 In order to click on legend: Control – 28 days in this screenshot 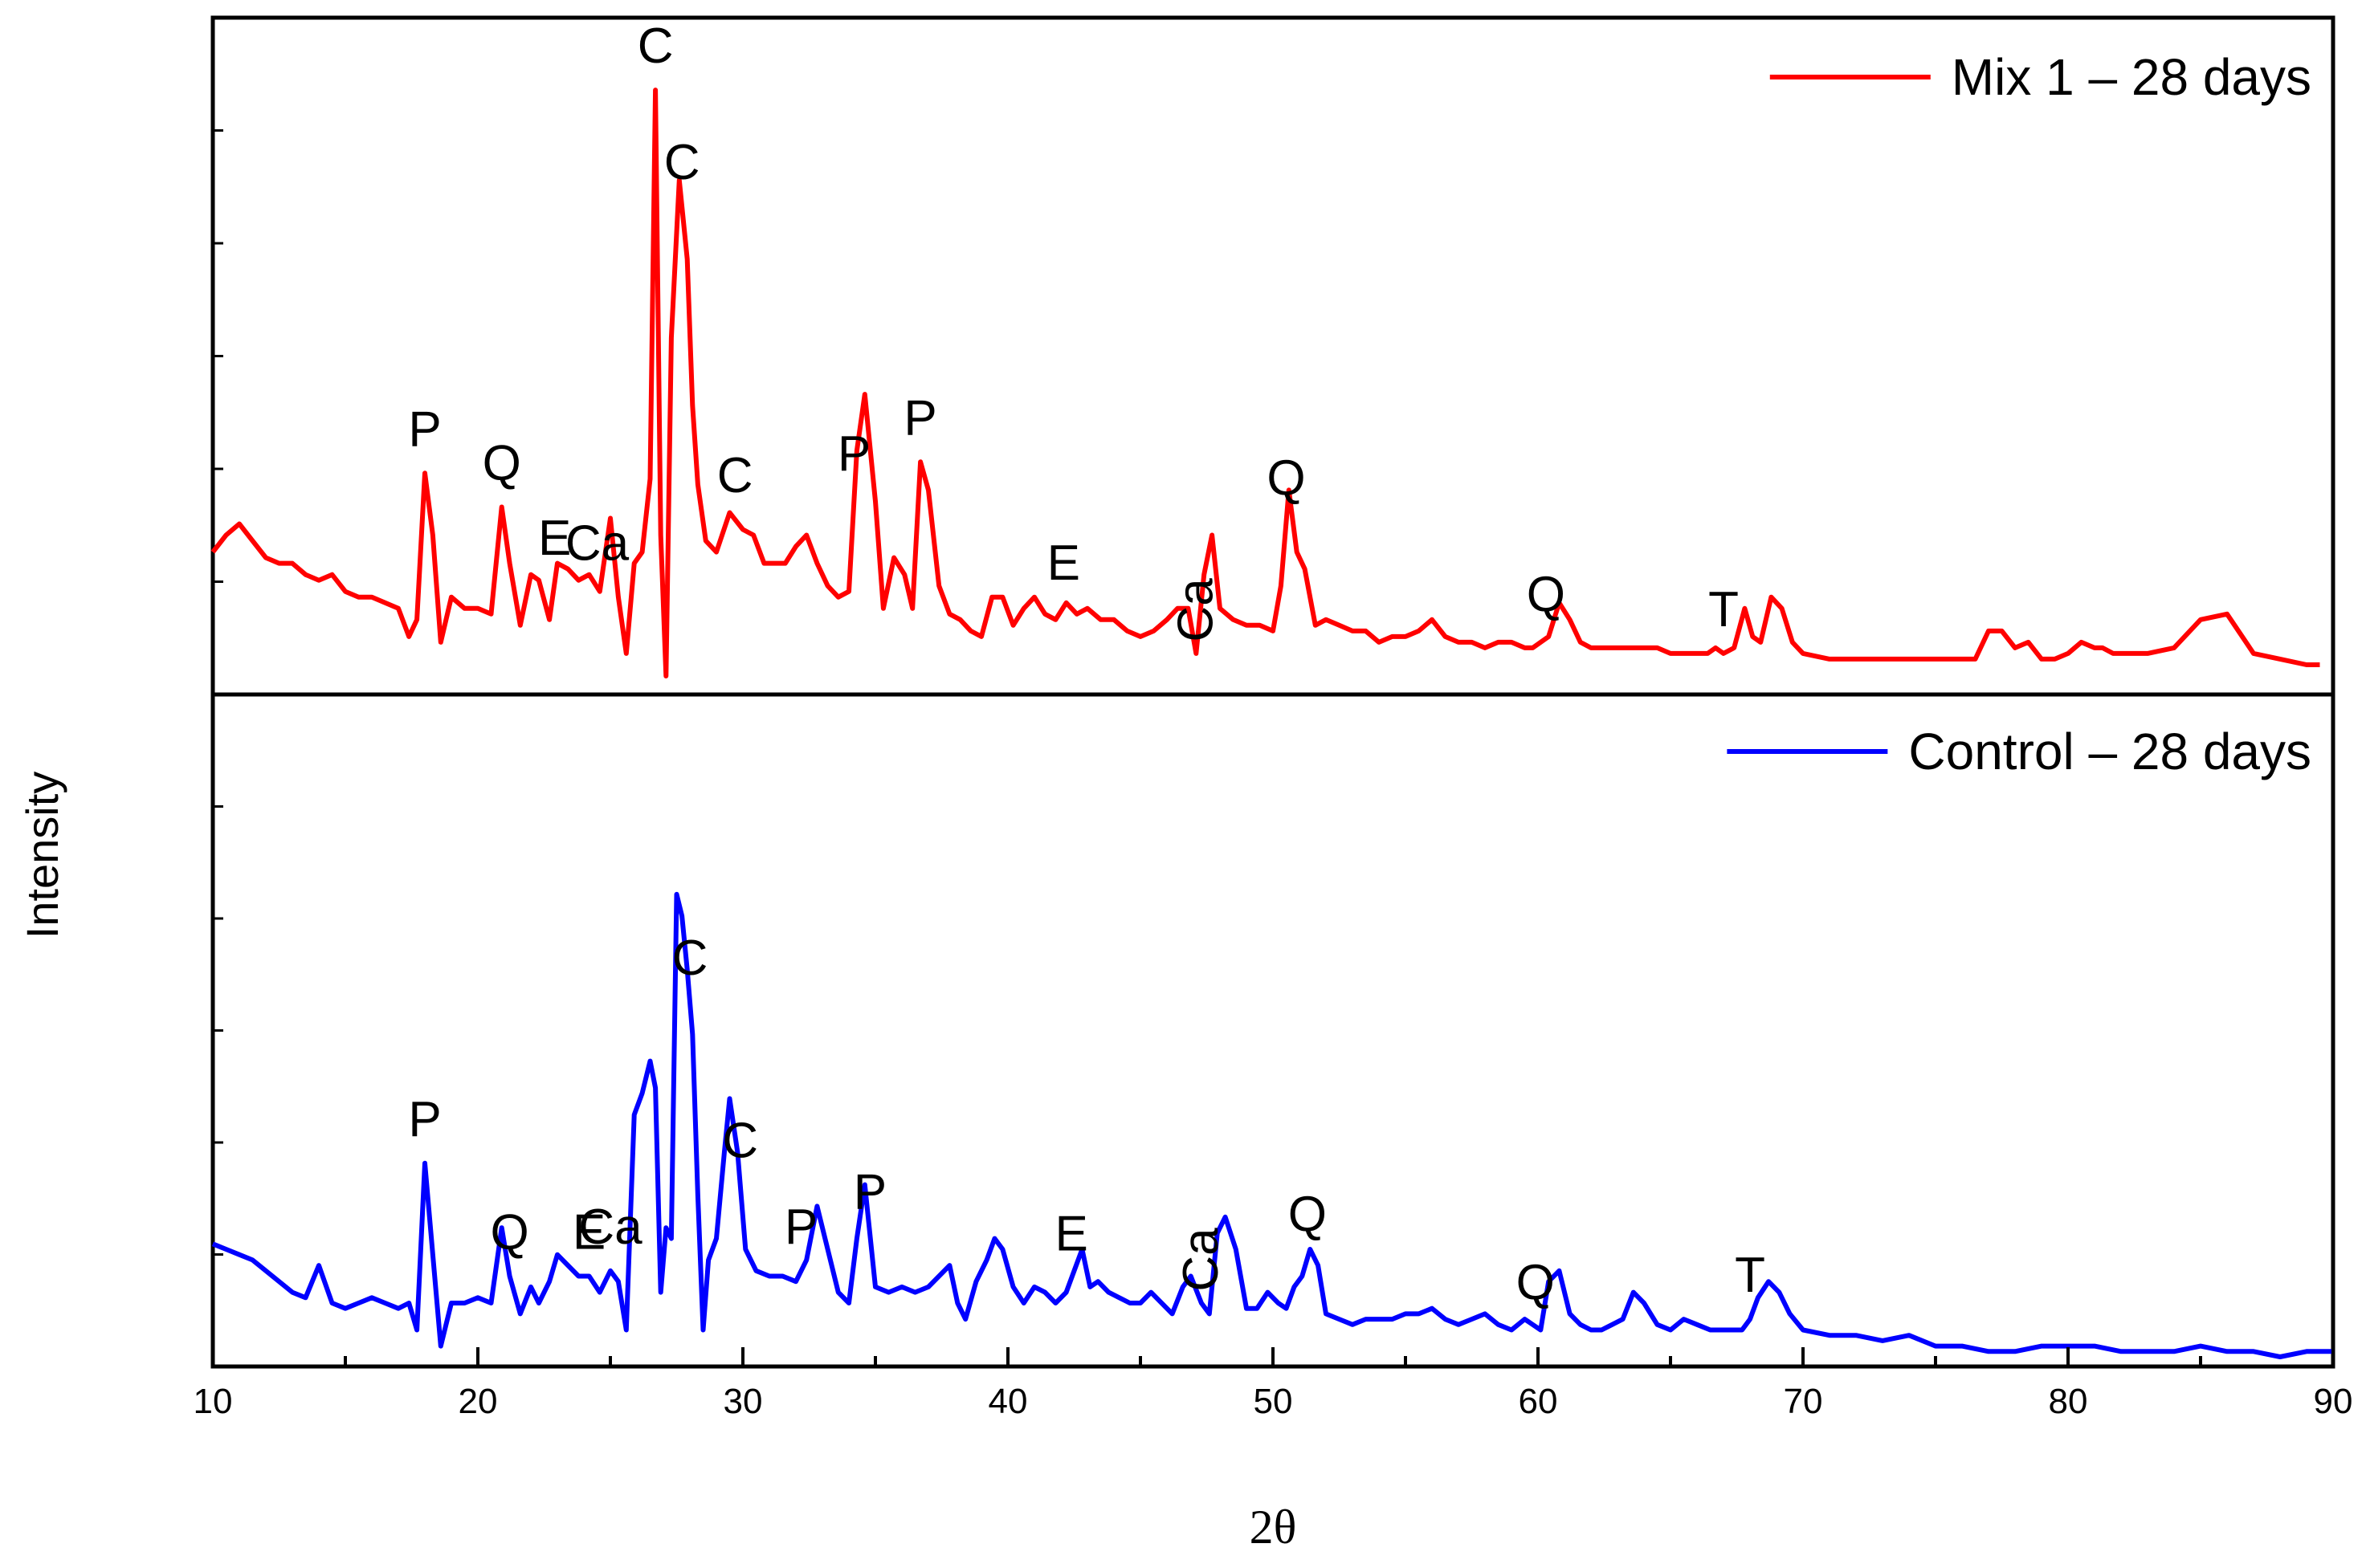, I will do `click(2019, 751)`.